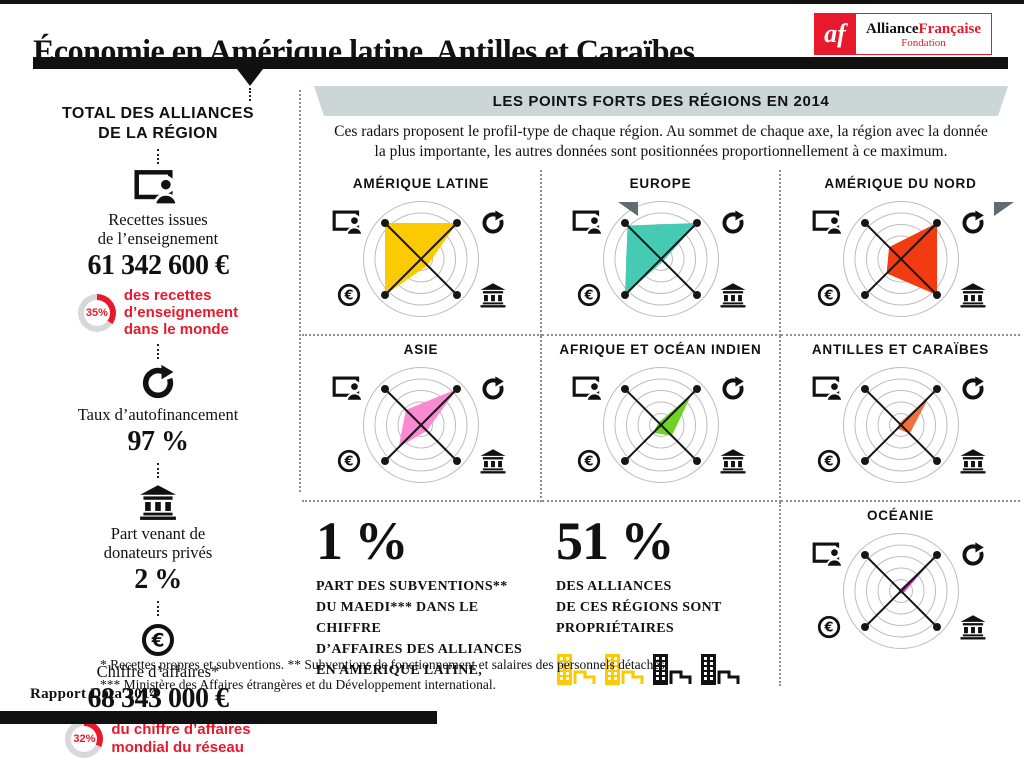 The height and width of the screenshot is (758, 1024). What do you see at coordinates (158, 579) in the screenshot?
I see `stat-value: 2 %` at bounding box center [158, 579].